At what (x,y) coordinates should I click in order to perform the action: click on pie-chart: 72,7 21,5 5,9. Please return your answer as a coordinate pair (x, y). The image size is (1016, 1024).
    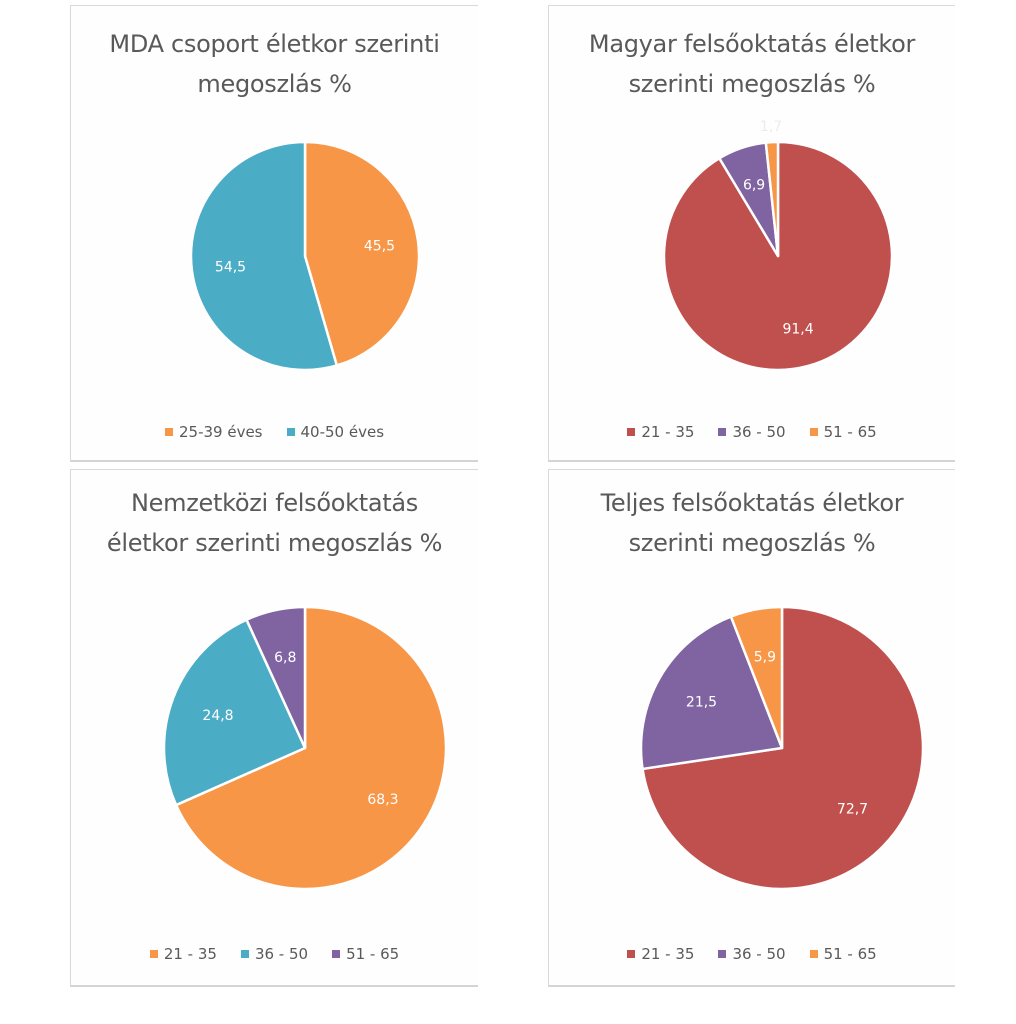
    Looking at the image, I should click on (782, 748).